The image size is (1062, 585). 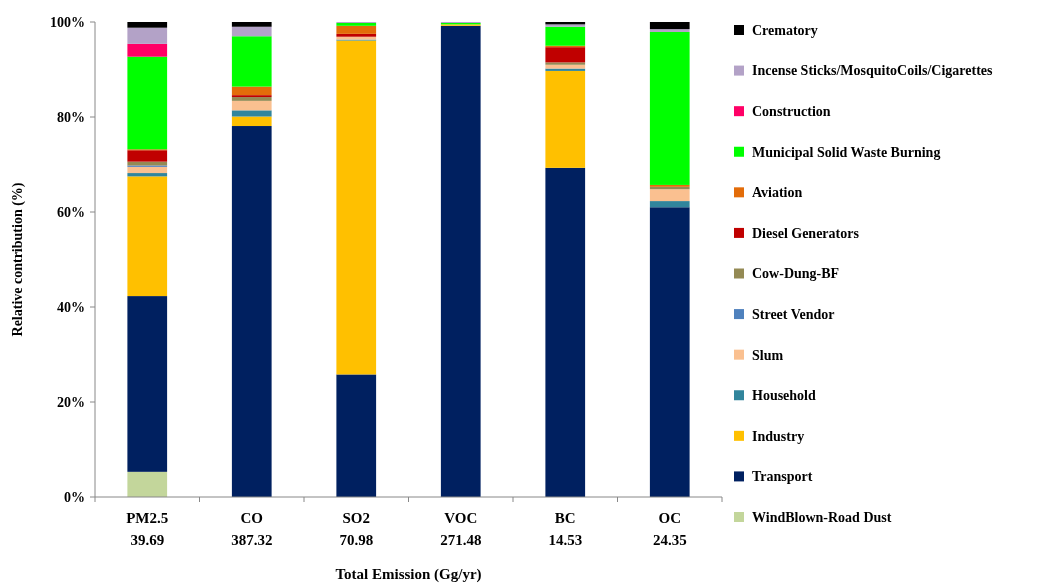 I want to click on y-tick-label: 100%, so click(x=67, y=22).